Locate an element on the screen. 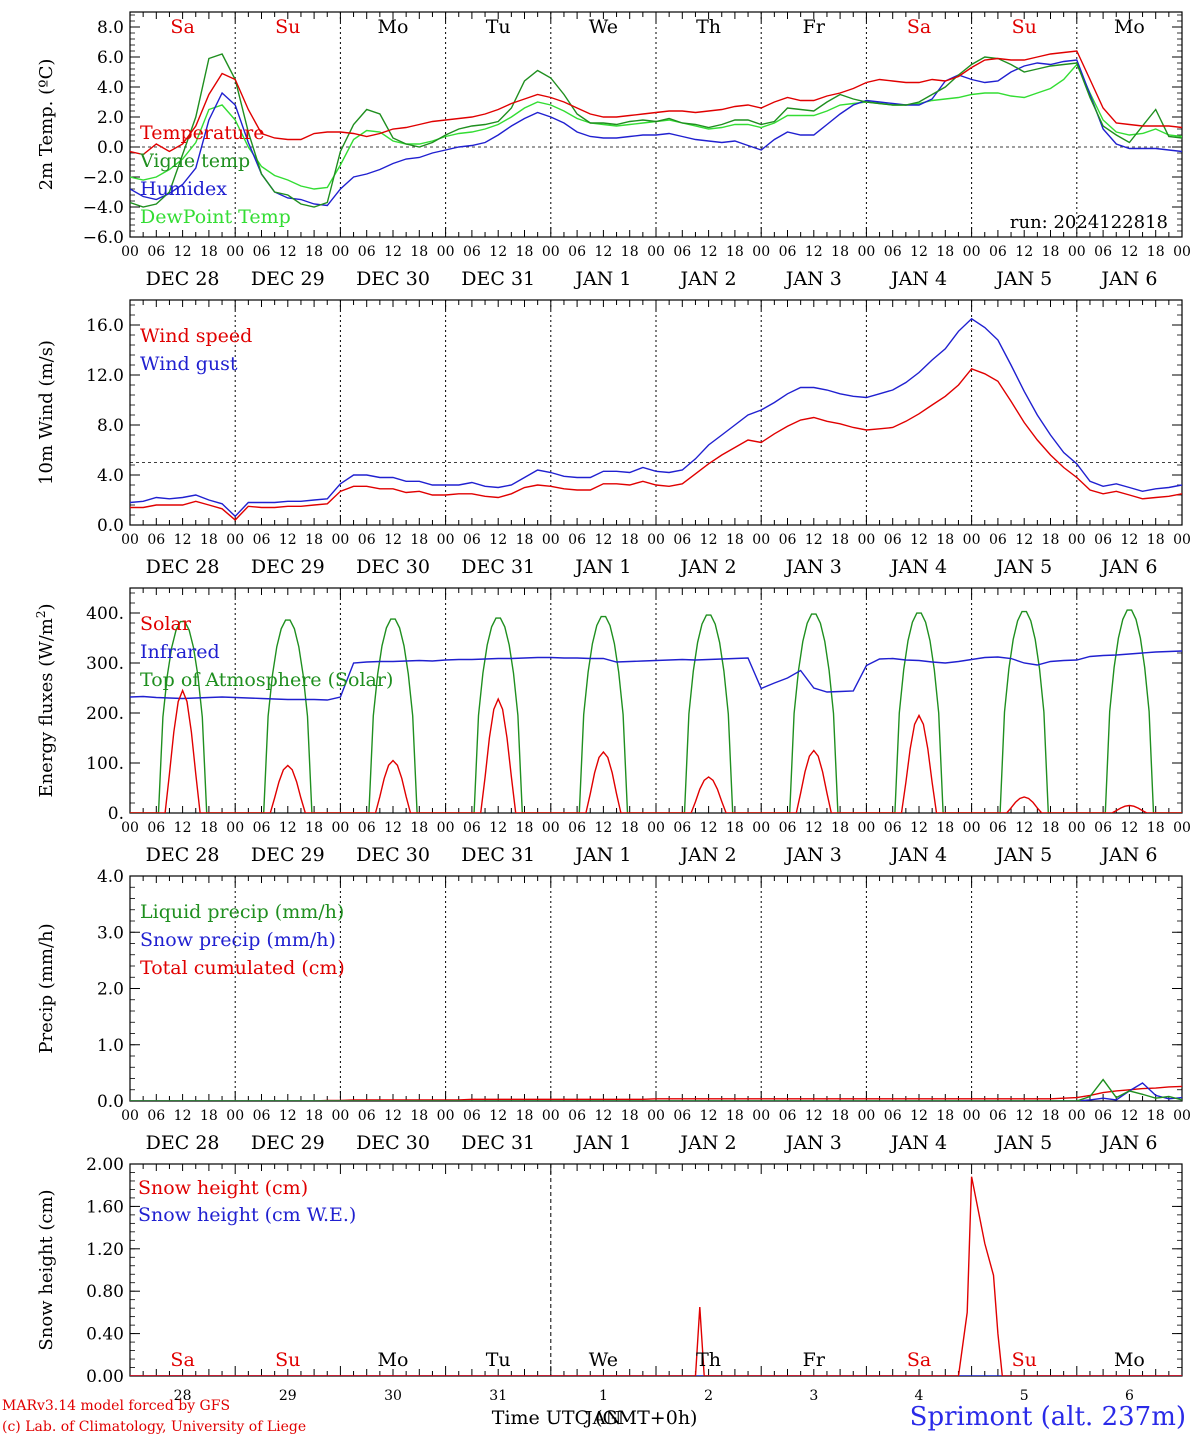 Image resolution: width=1194 pixels, height=1440 pixels. day-name-label: Sa is located at coordinates (919, 27).